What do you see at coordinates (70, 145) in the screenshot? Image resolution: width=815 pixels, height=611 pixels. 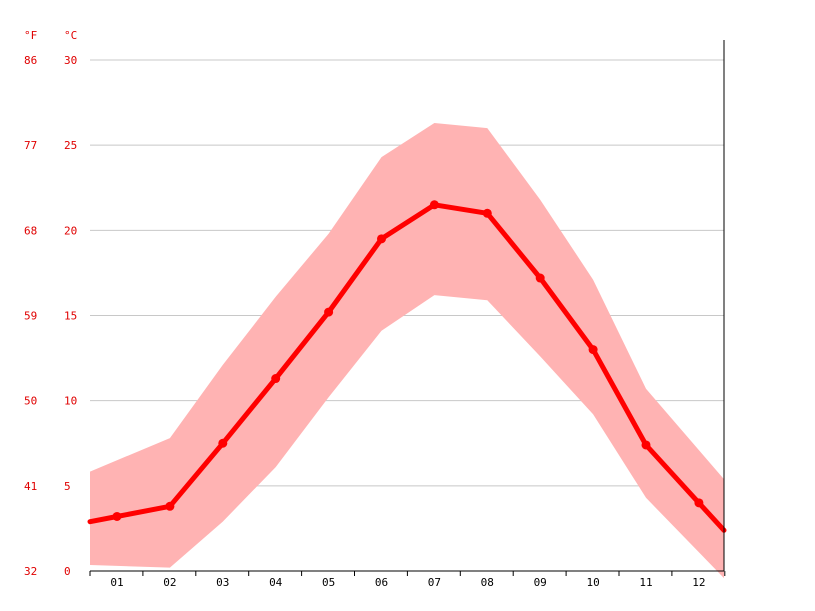 I see `celsius-tick-label: 25` at bounding box center [70, 145].